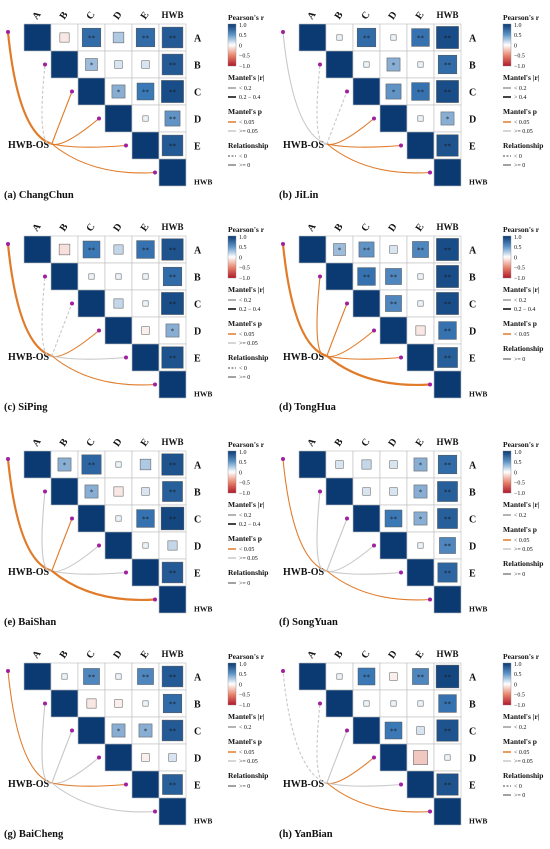  What do you see at coordinates (197, 278) in the screenshot?
I see `row-label-b: B` at bounding box center [197, 278].